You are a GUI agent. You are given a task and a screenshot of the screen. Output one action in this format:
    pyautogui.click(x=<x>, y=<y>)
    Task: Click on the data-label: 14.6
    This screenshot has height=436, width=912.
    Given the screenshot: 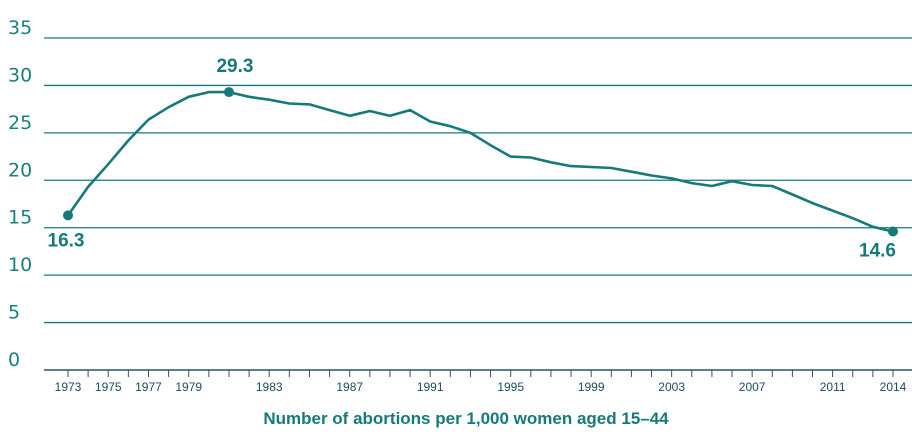 What is the action you would take?
    pyautogui.click(x=877, y=251)
    